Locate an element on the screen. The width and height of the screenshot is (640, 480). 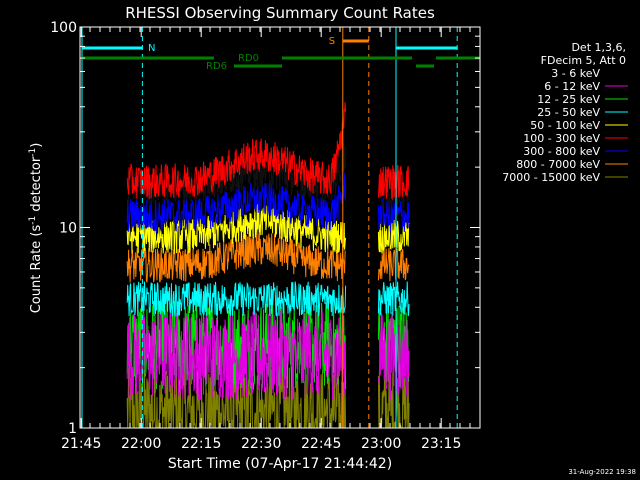
legend-label: 7000 - 15000 keV is located at coordinates (551, 177).